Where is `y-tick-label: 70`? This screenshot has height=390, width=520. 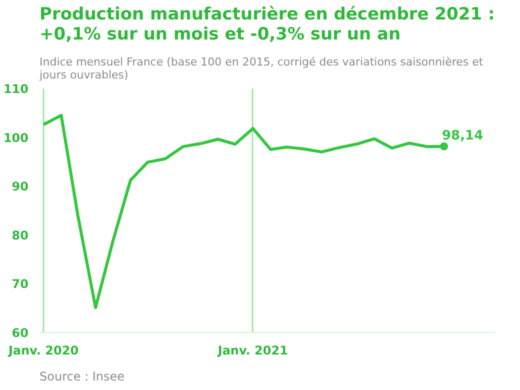 y-tick-label: 70 is located at coordinates (20, 284).